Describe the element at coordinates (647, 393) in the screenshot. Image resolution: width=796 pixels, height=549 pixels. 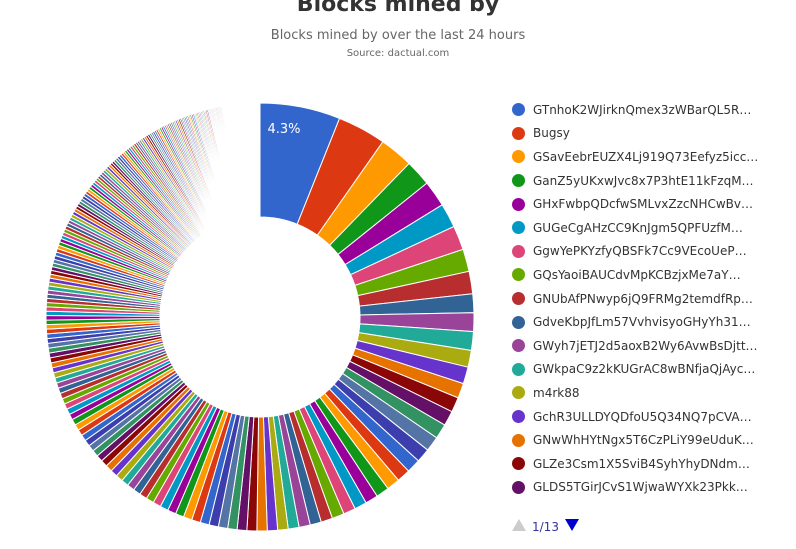
I see `legend-item: m4rk88` at that location.